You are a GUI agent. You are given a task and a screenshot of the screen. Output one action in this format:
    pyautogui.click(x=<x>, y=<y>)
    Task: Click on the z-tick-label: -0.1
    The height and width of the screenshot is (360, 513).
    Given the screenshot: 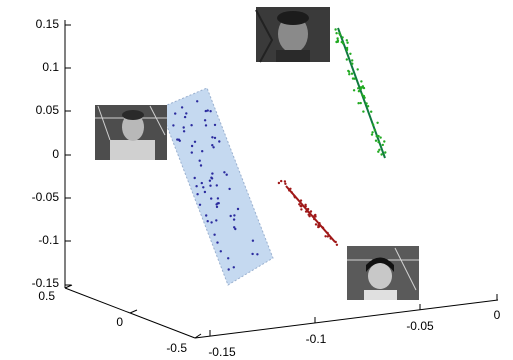 What is the action you would take?
    pyautogui.click(x=48, y=240)
    